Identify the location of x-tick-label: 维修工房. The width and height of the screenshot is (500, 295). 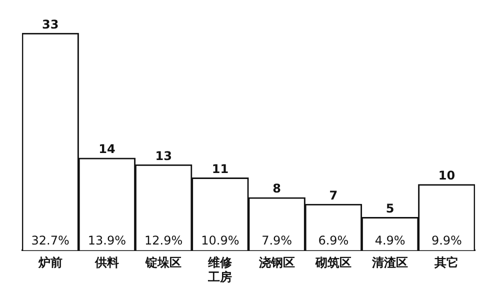
(220, 270).